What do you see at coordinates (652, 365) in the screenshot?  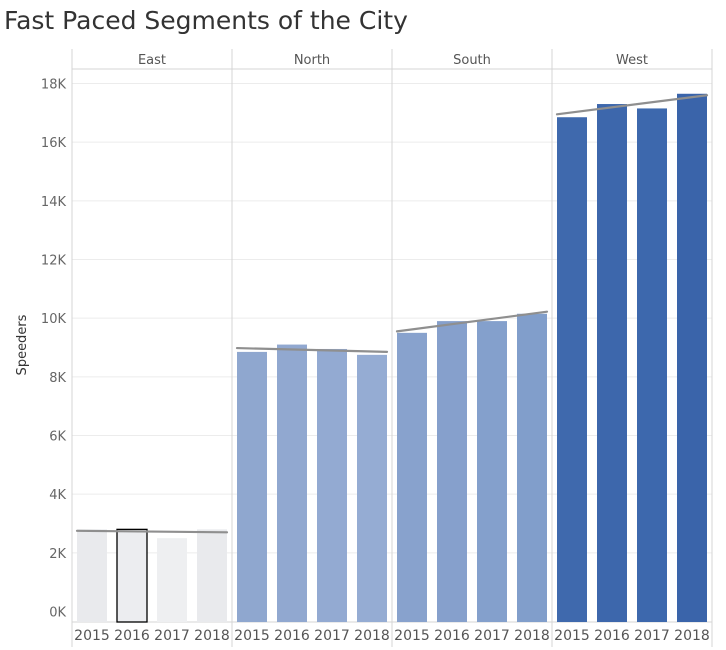 I see `bar-west-2017` at bounding box center [652, 365].